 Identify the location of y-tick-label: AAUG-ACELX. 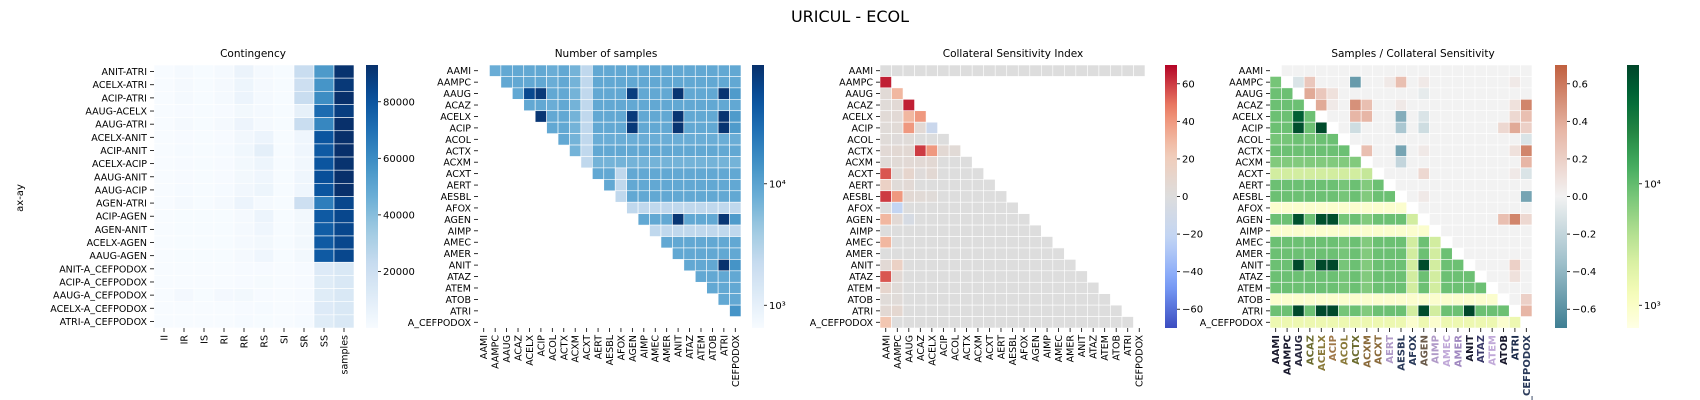
(116, 112).